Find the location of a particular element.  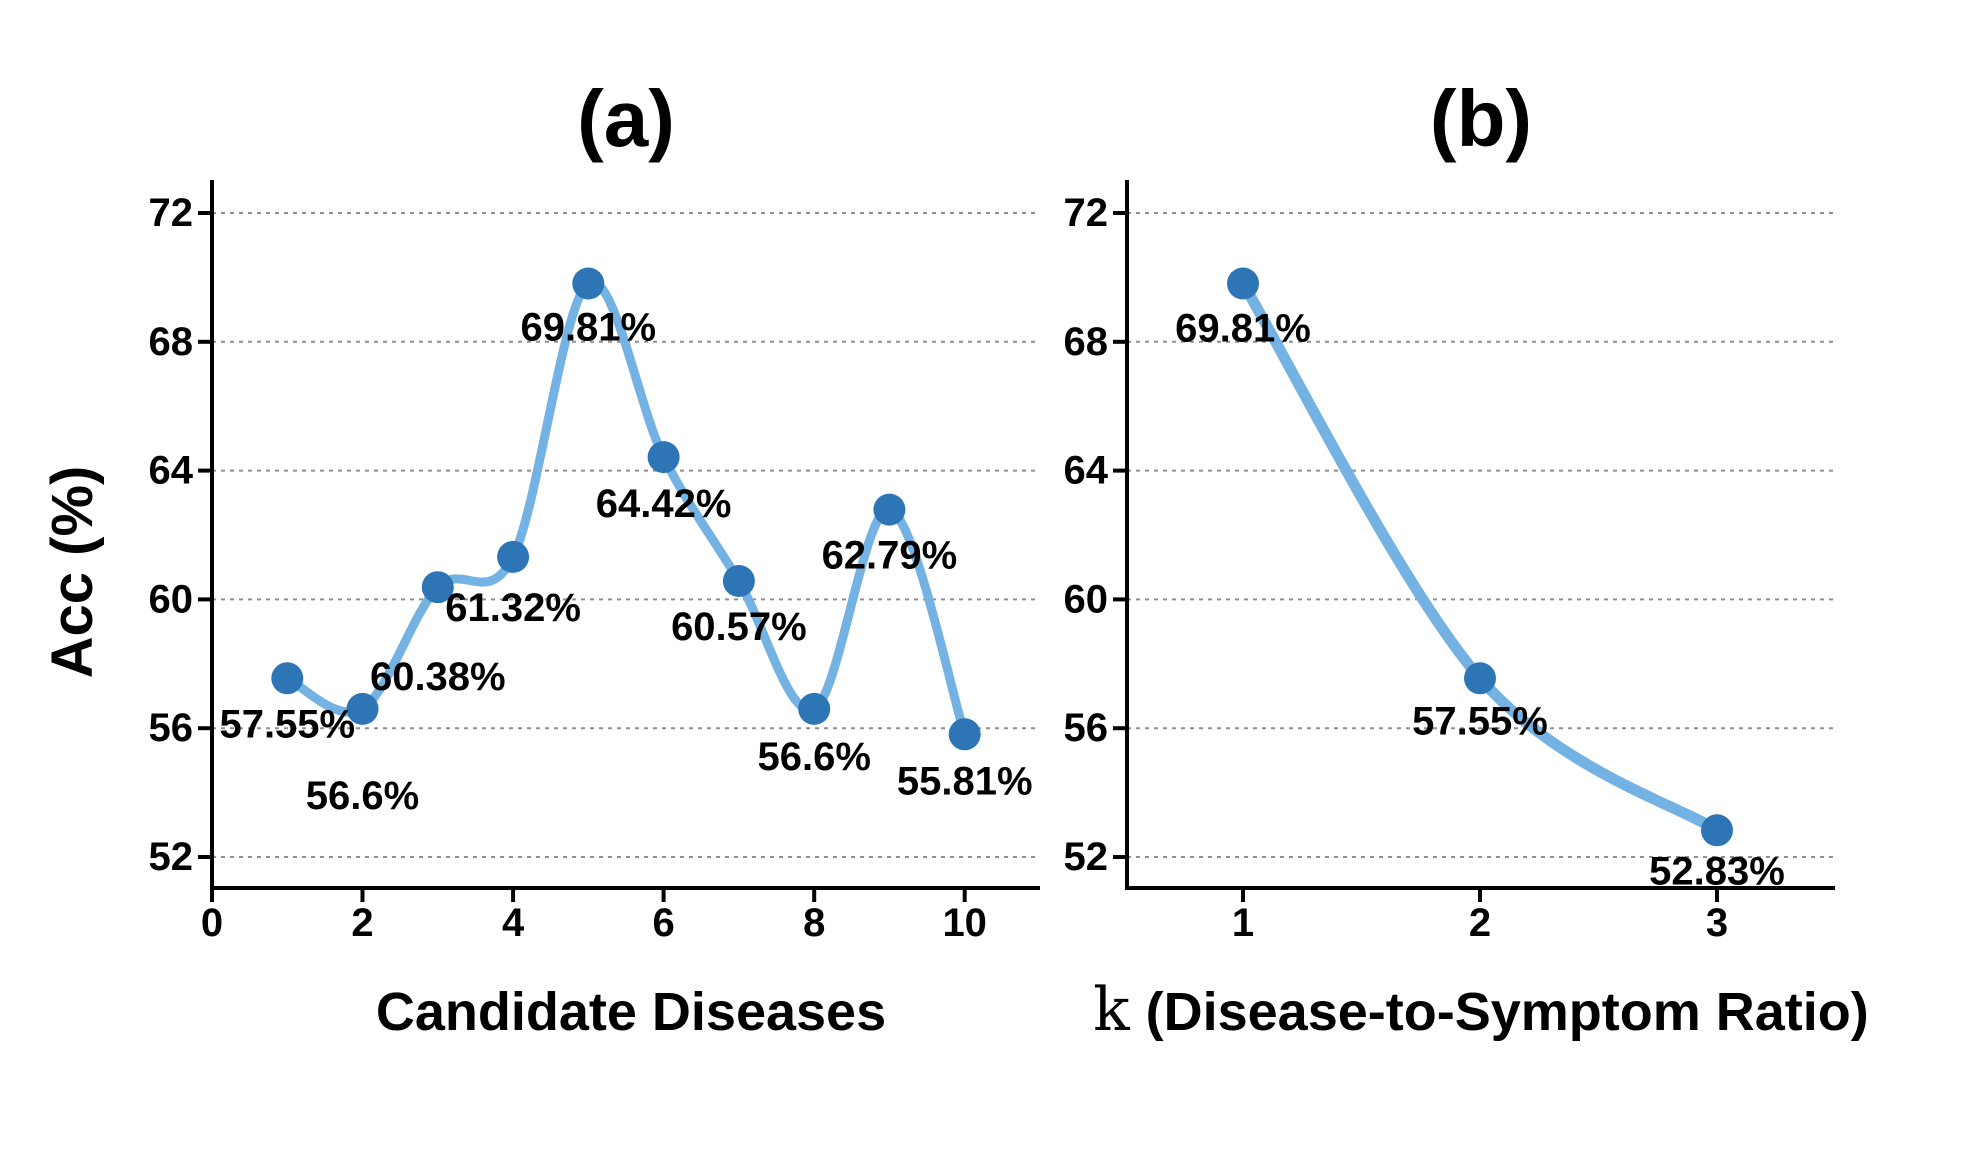

panel-title: (b) is located at coordinates (1481, 118).